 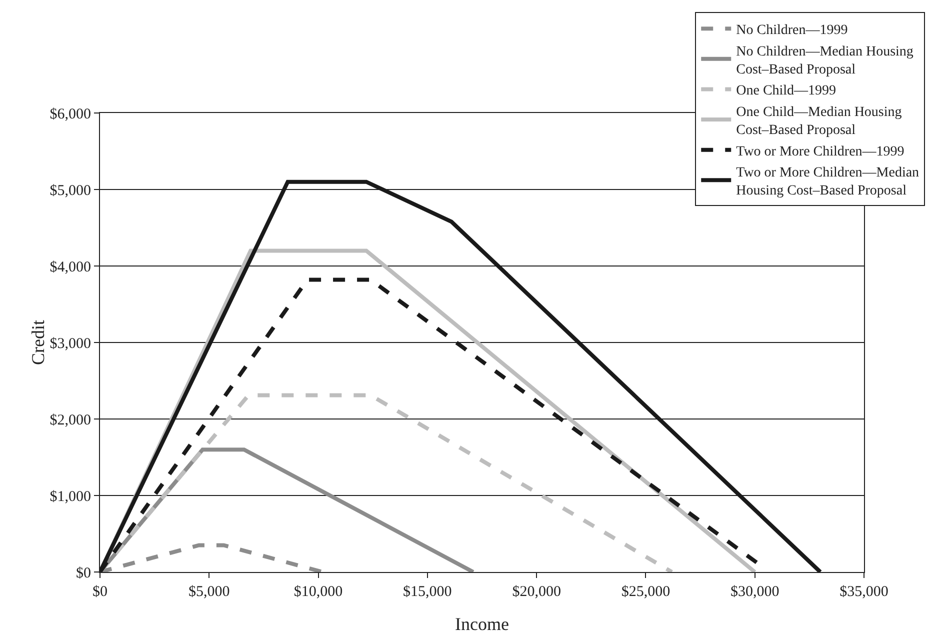 What do you see at coordinates (38, 342) in the screenshot?
I see `y-axis-title: Credit` at bounding box center [38, 342].